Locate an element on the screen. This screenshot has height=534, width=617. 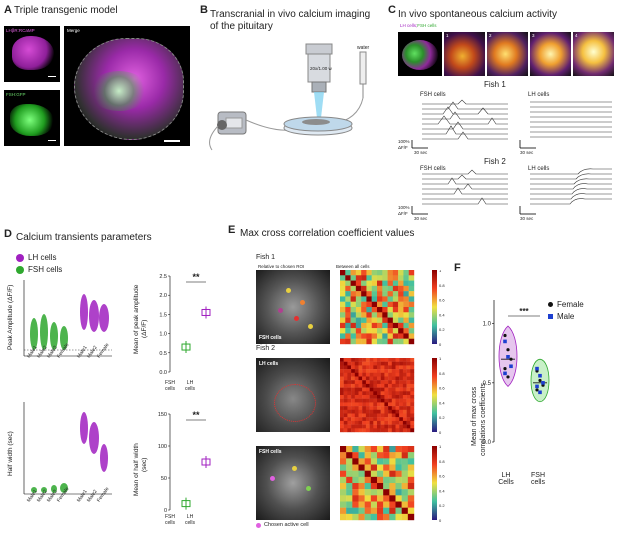
roi-lh-label: LH cells is located at coordinates (269, 364).